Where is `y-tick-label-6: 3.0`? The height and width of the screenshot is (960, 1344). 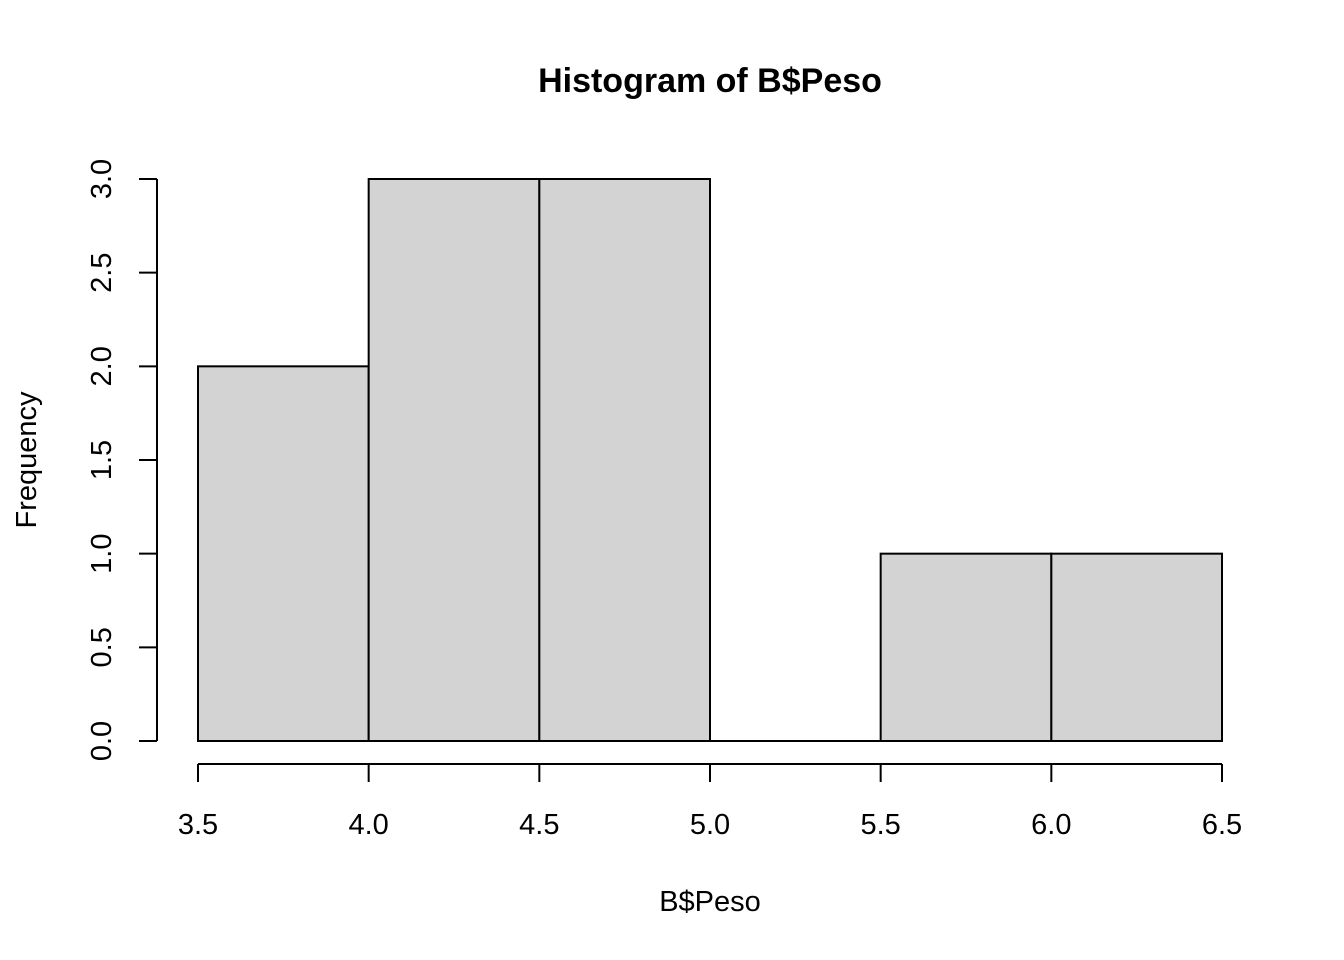
y-tick-label-6: 3.0 is located at coordinates (102, 179).